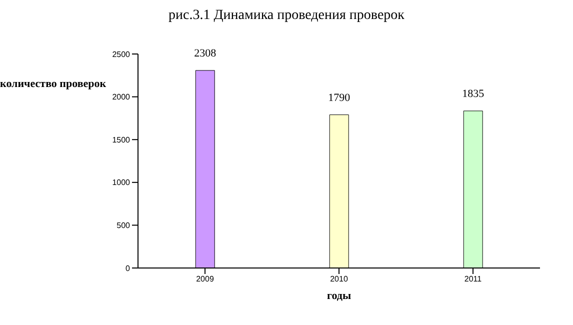 The width and height of the screenshot is (573, 325). What do you see at coordinates (205, 279) in the screenshot?
I see `x-tick-label: 2009` at bounding box center [205, 279].